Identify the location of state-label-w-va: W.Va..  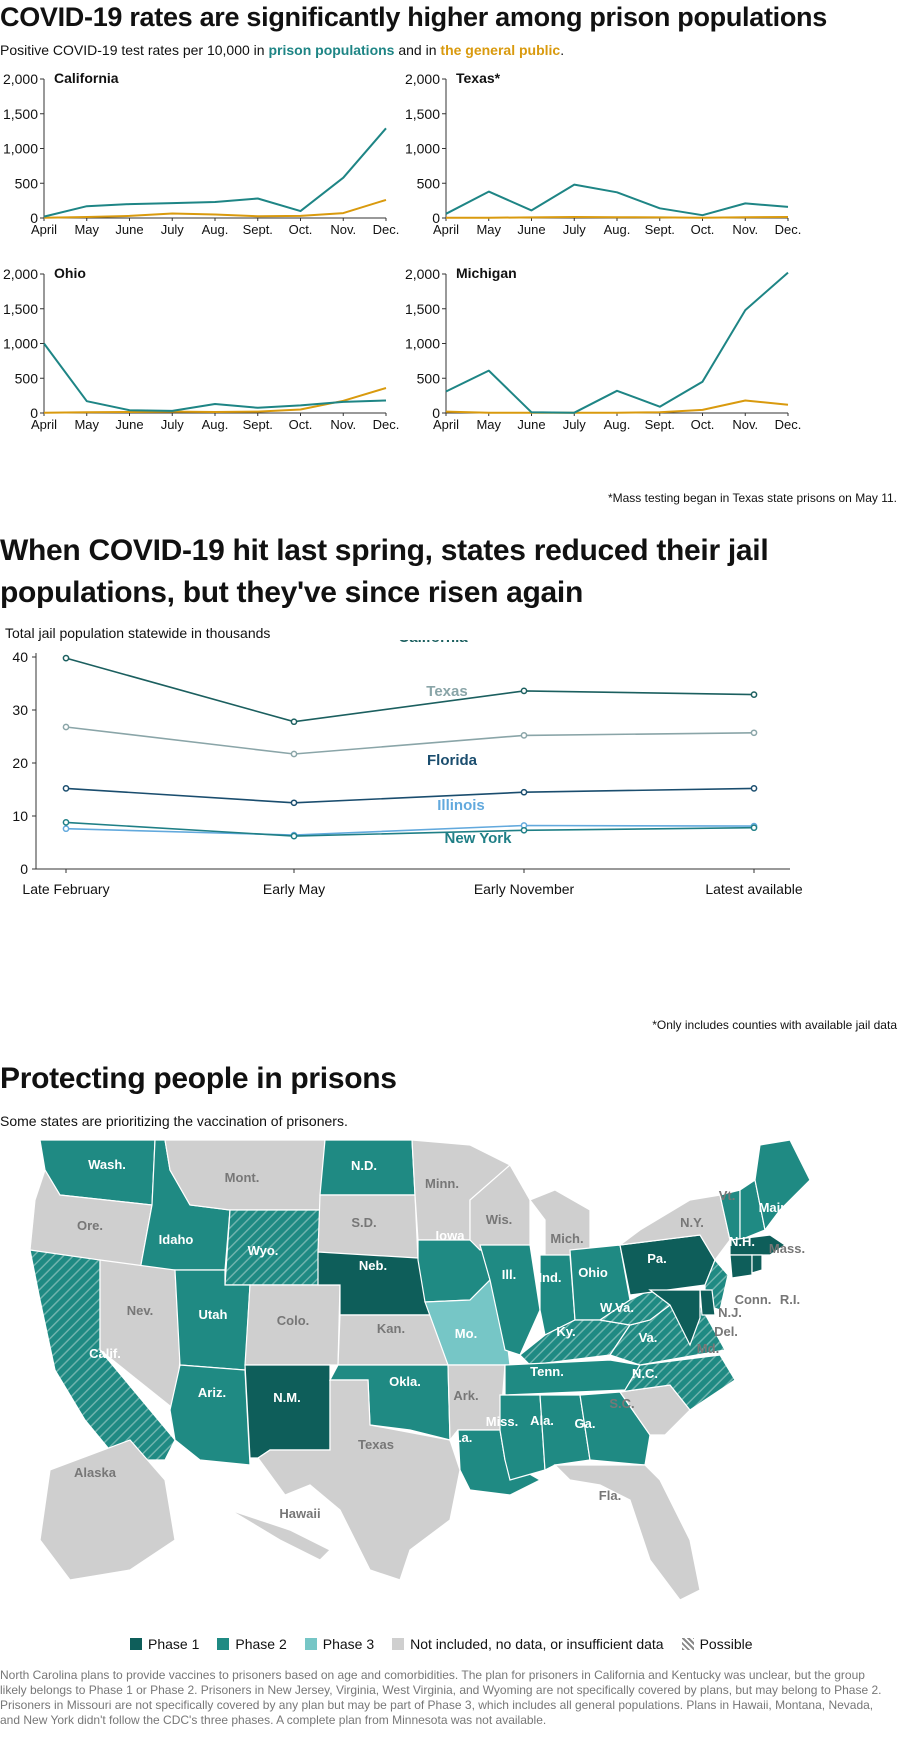
(617, 1307).